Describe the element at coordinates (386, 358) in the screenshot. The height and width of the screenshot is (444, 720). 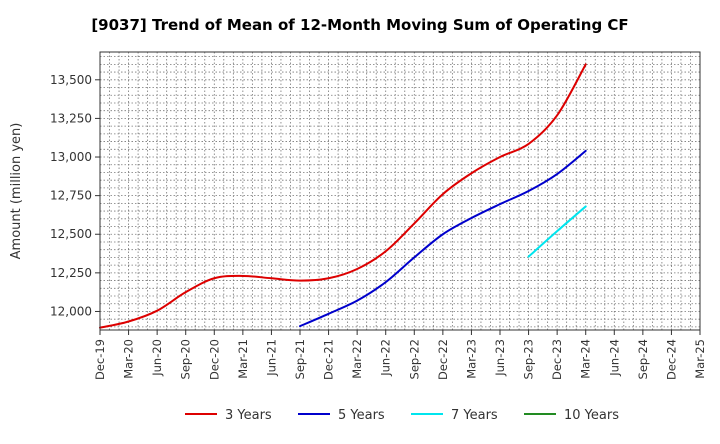
I see `x-tick-label: Jun-22` at that location.